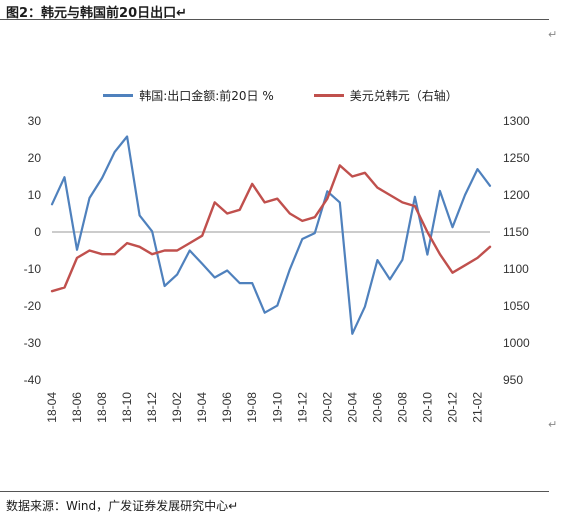 This screenshot has height=520, width=561. What do you see at coordinates (122, 506) in the screenshot?
I see `data-source-note: 数据来源：Wind，广发证券发展研究中心↵` at bounding box center [122, 506].